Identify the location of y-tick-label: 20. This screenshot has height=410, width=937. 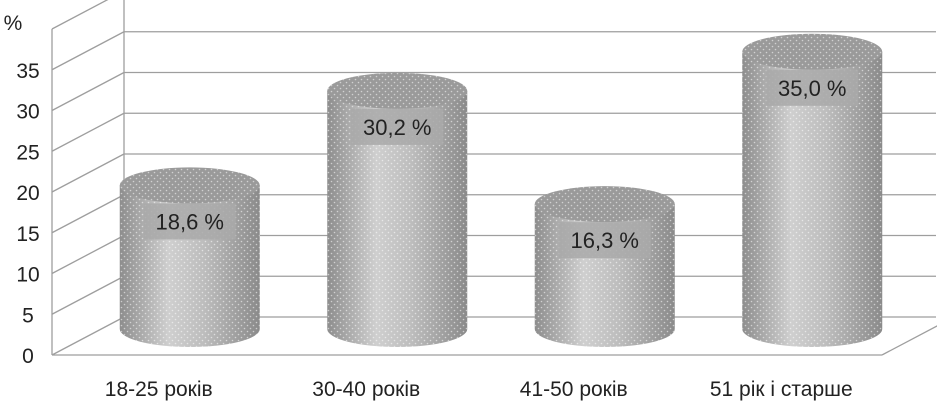
(27, 193).